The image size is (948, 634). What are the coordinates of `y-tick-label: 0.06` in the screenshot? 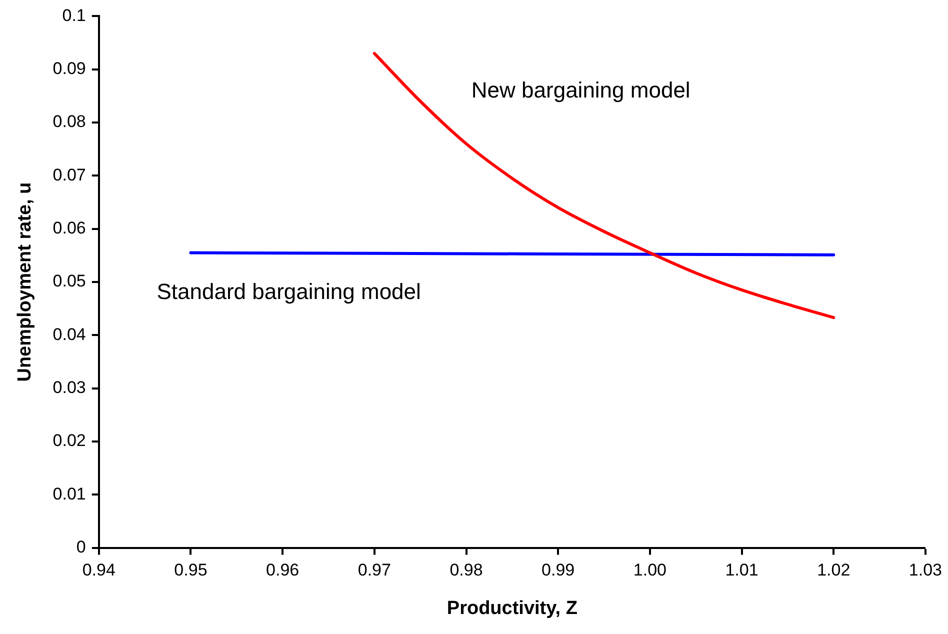 It's located at (69, 228).